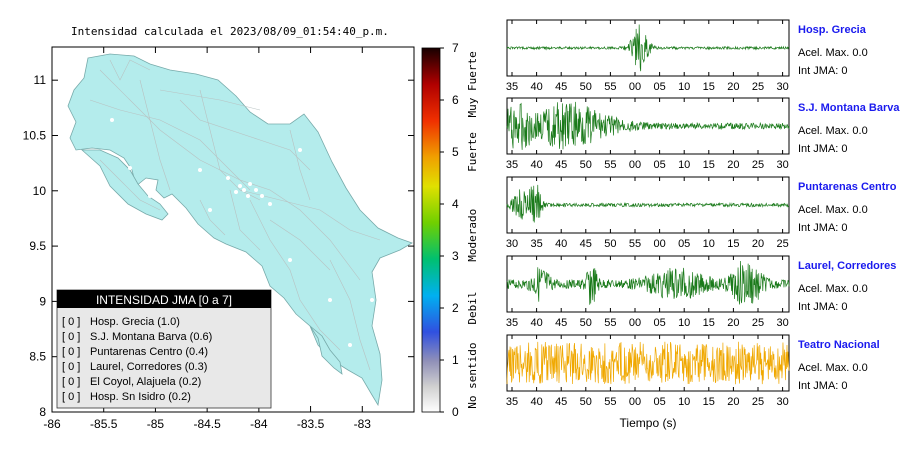 This screenshot has height=465, width=910. Describe the element at coordinates (472, 235) in the screenshot. I see `colorbar-category-label: Moderado` at that location.